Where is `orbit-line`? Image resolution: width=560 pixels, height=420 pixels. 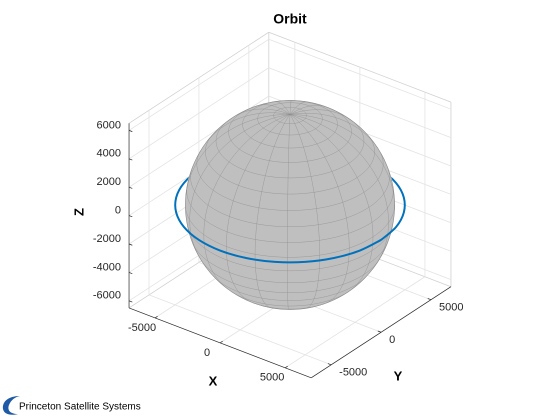 orbit-line is located at coordinates (290, 205).